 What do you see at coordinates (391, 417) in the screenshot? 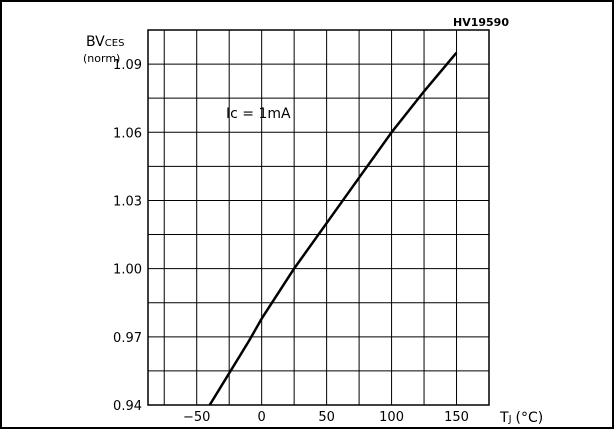
I see `x-tick-label: 100` at bounding box center [391, 417].